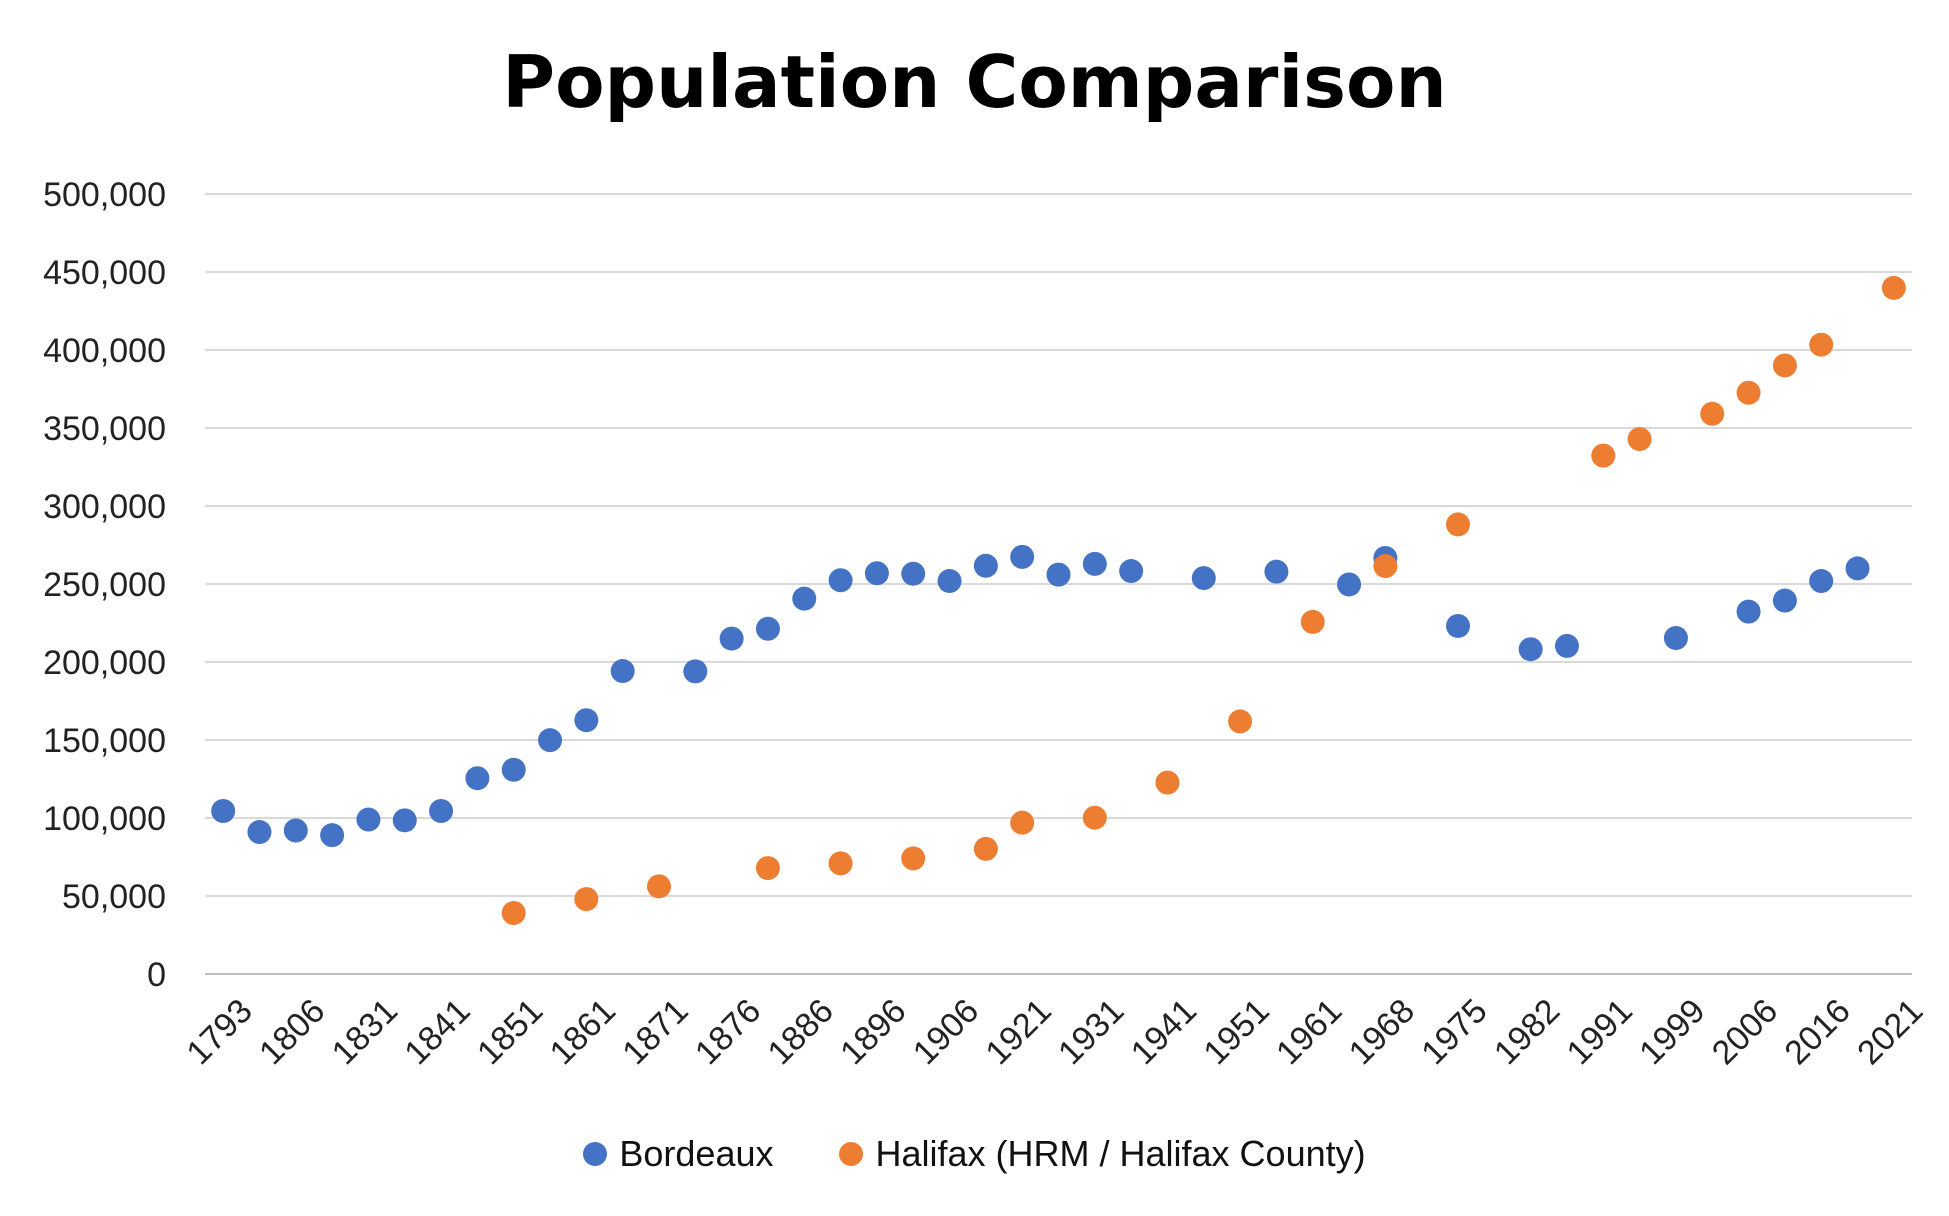 Image resolution: width=1949 pixels, height=1216 pixels. What do you see at coordinates (156, 975) in the screenshot?
I see `y-tick-label: 0` at bounding box center [156, 975].